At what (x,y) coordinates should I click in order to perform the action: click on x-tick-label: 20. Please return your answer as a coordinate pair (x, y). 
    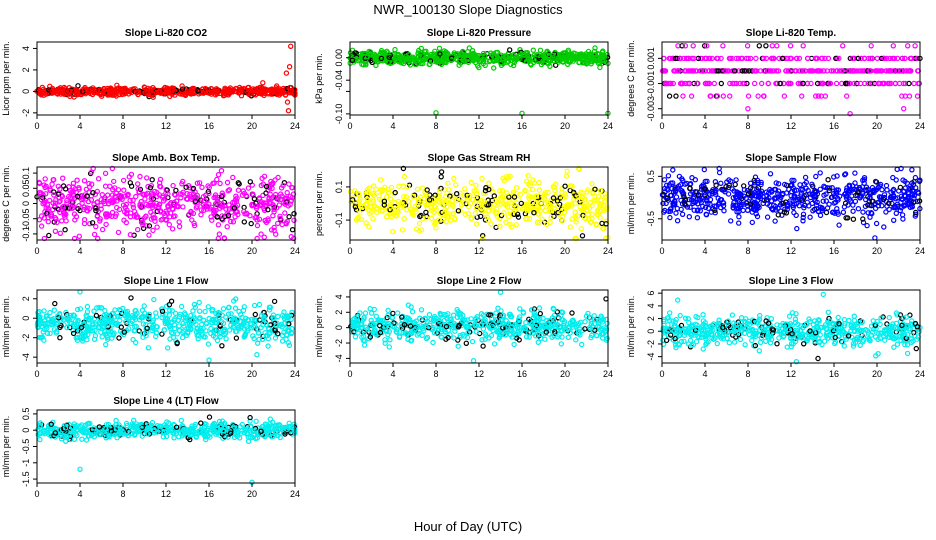
    Looking at the image, I should click on (877, 251).